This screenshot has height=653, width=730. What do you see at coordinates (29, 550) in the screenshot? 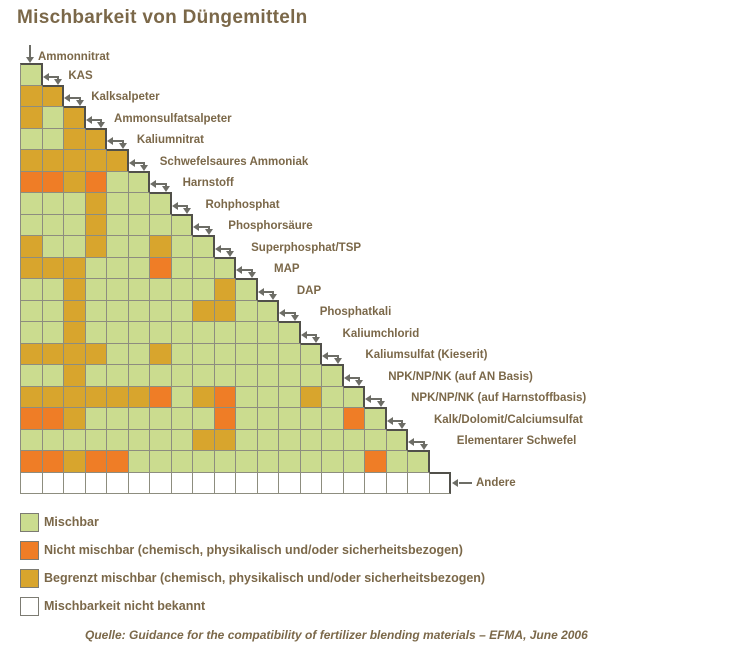
I see `legend-swatch-nicht-mischbar` at bounding box center [29, 550].